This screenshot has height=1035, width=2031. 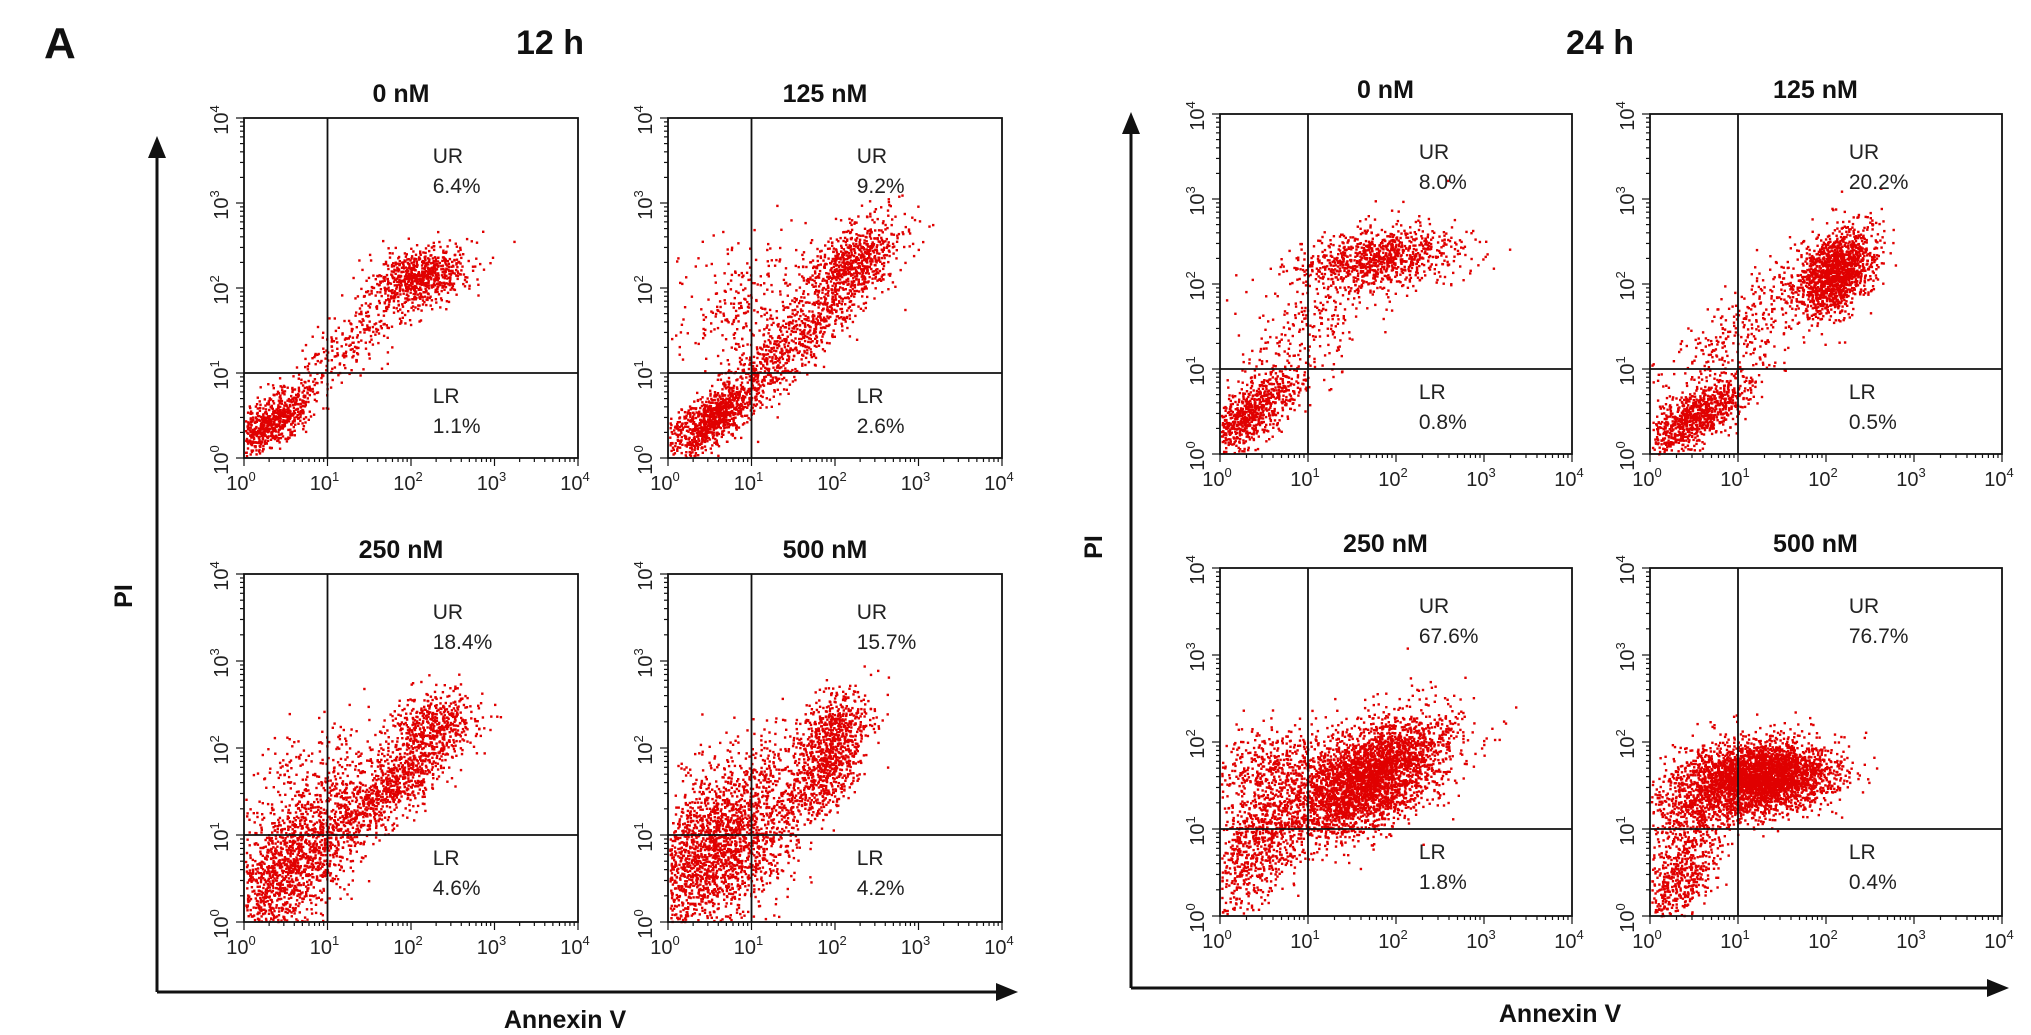 I want to click on tick-base: 10, so click(x=488, y=484).